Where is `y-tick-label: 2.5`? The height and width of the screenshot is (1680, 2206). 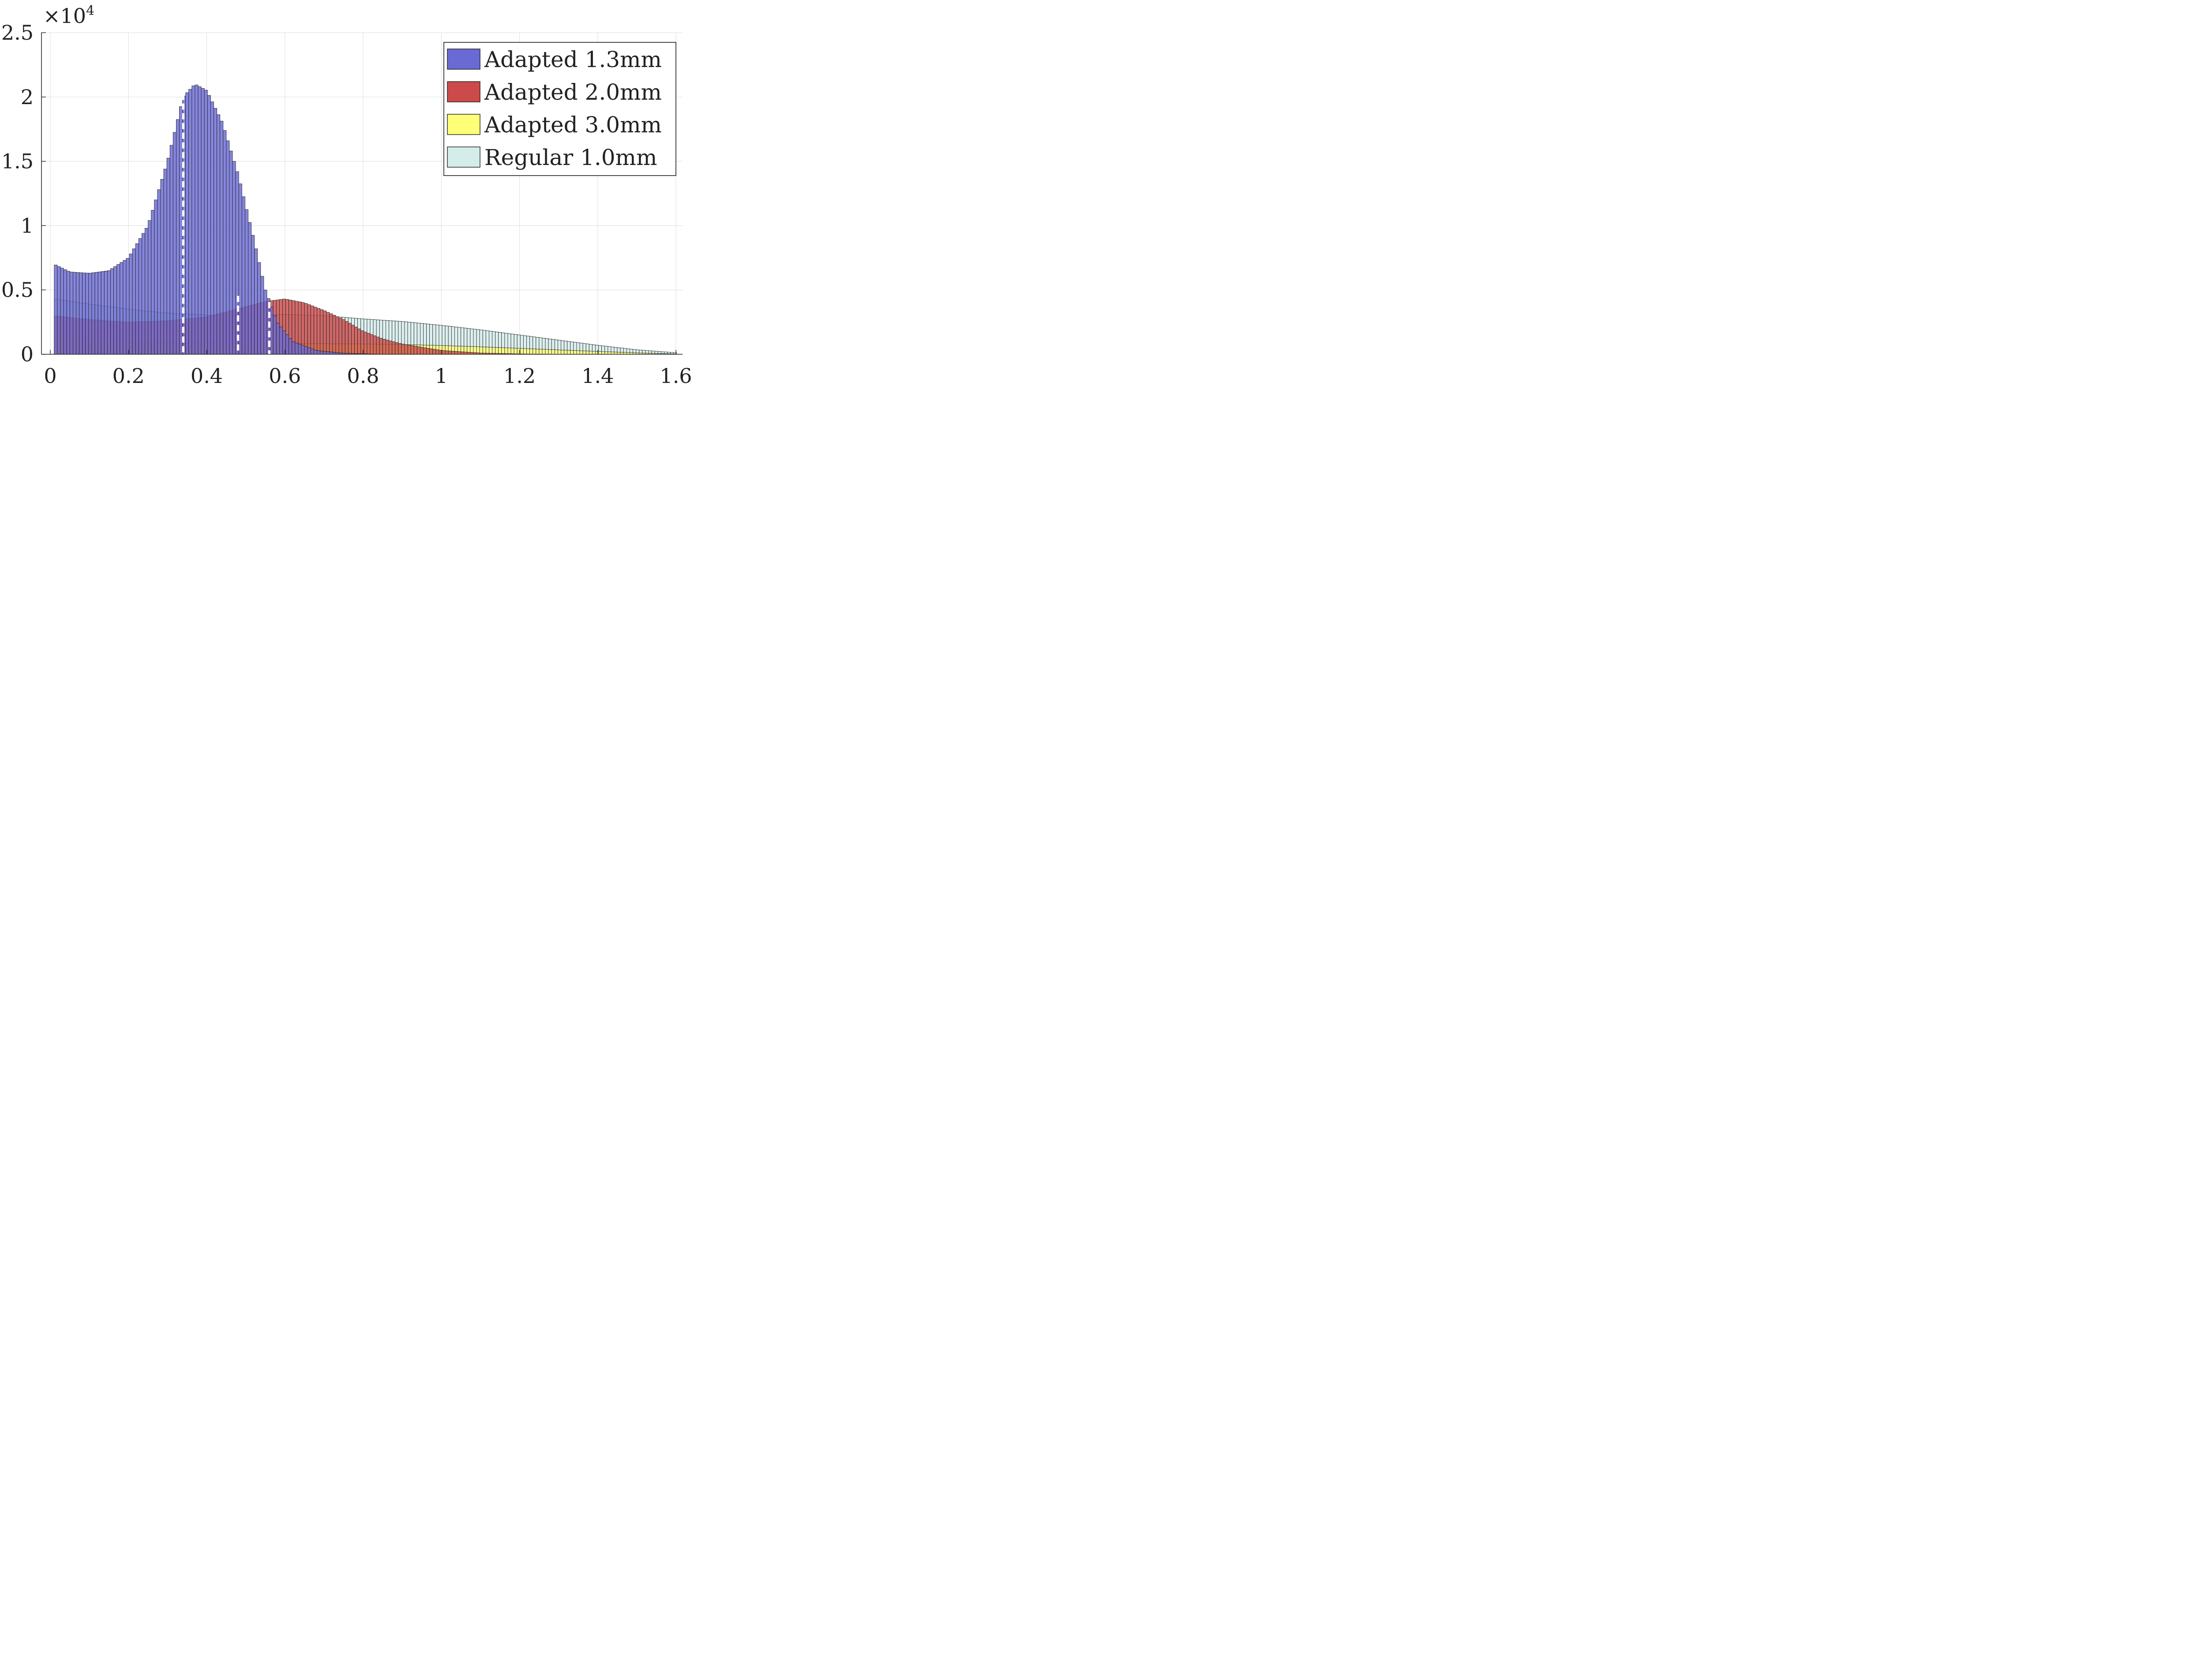
y-tick-label: 2.5 is located at coordinates (17, 33).